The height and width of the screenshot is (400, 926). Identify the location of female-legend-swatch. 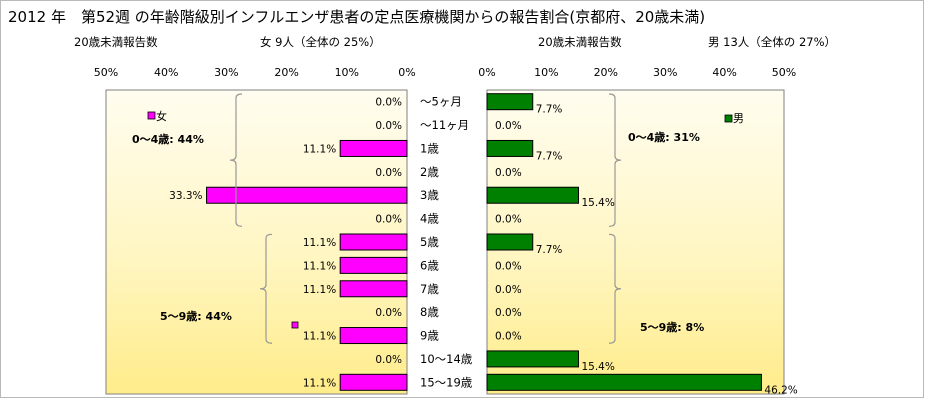
(151, 115).